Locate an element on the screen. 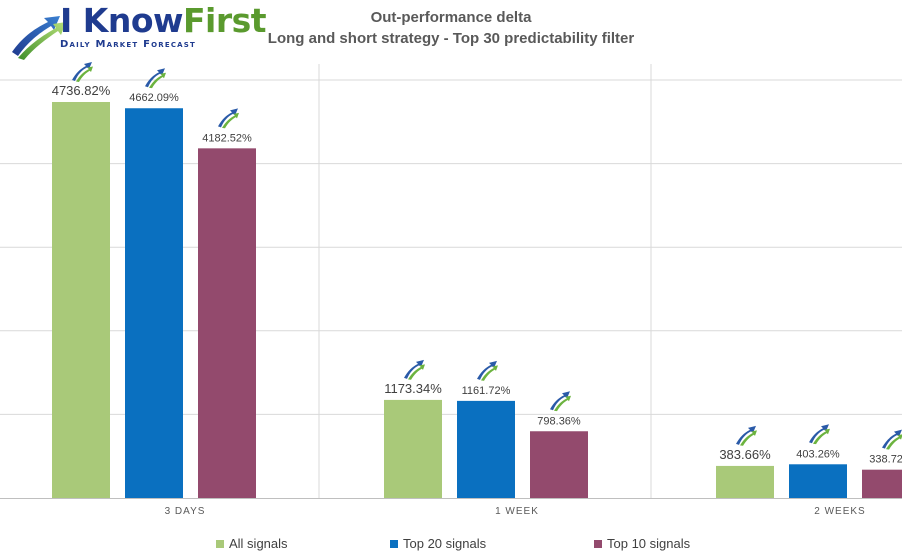 The image size is (902, 560). legend-item: Top 20 signals is located at coordinates (438, 543).